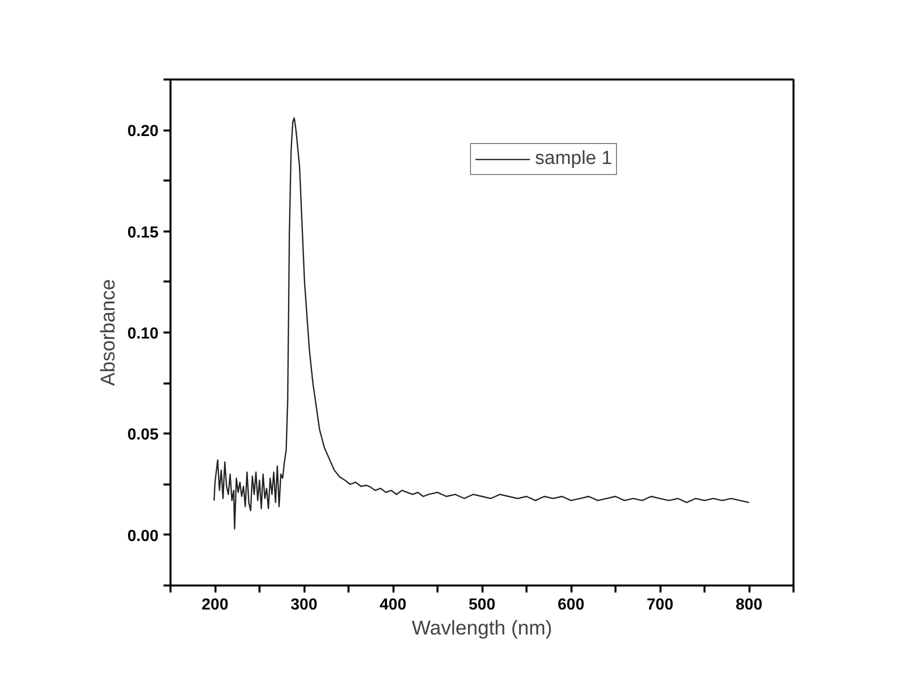 The image size is (904, 700). What do you see at coordinates (143, 334) in the screenshot?
I see `y-tick-label: 0.10` at bounding box center [143, 334].